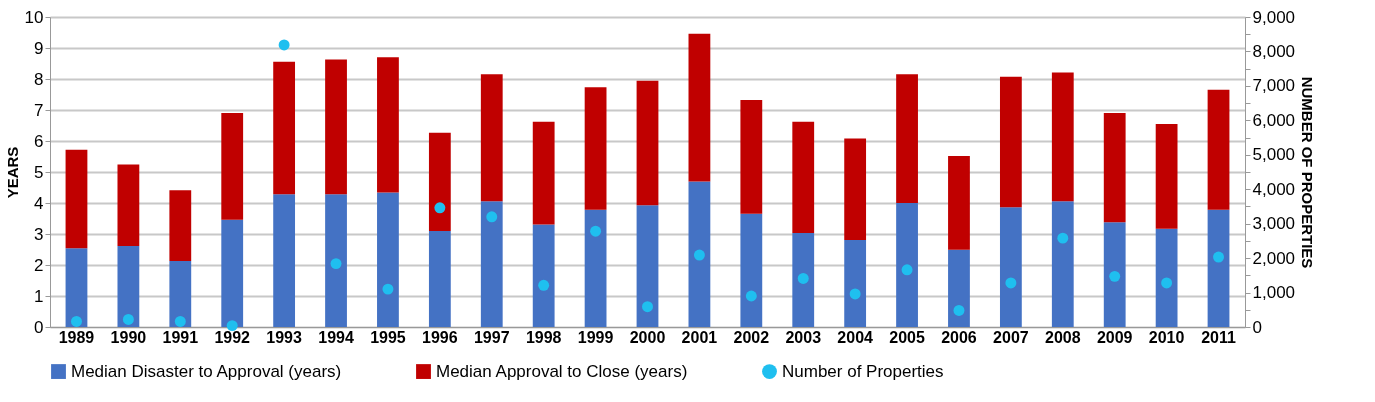 The height and width of the screenshot is (402, 1375). What do you see at coordinates (1011, 337) in the screenshot?
I see `x-tick-label: 2007` at bounding box center [1011, 337].